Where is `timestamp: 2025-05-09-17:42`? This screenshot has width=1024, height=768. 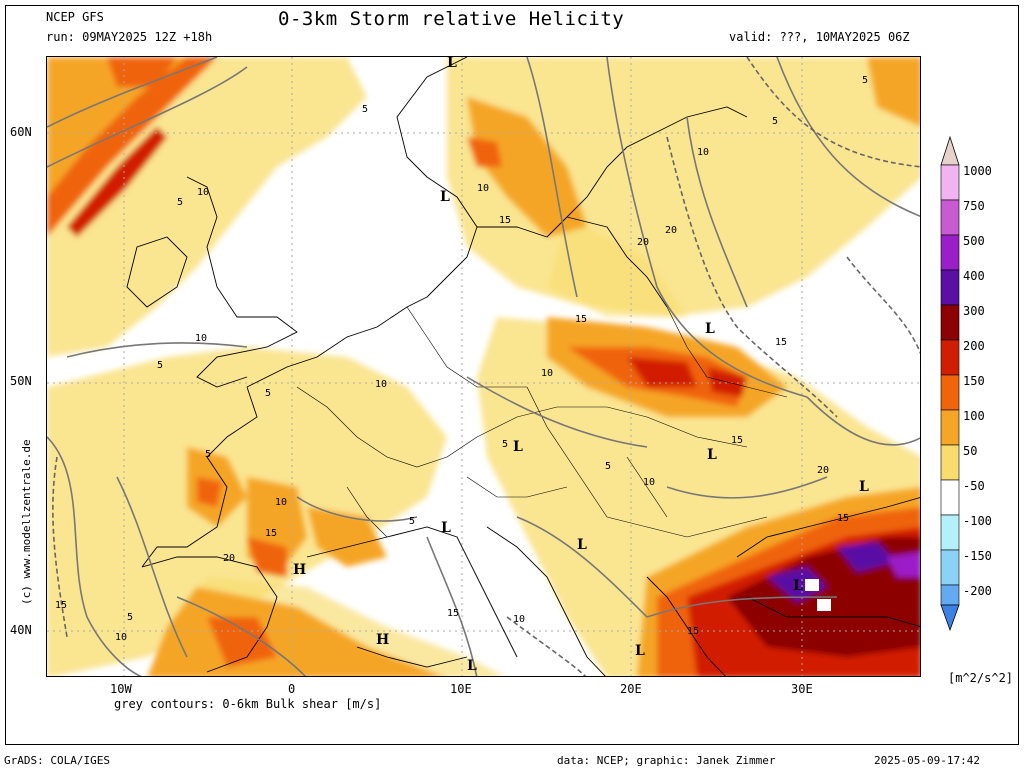
timestamp: 2025-05-09-17:42 is located at coordinates (927, 760).